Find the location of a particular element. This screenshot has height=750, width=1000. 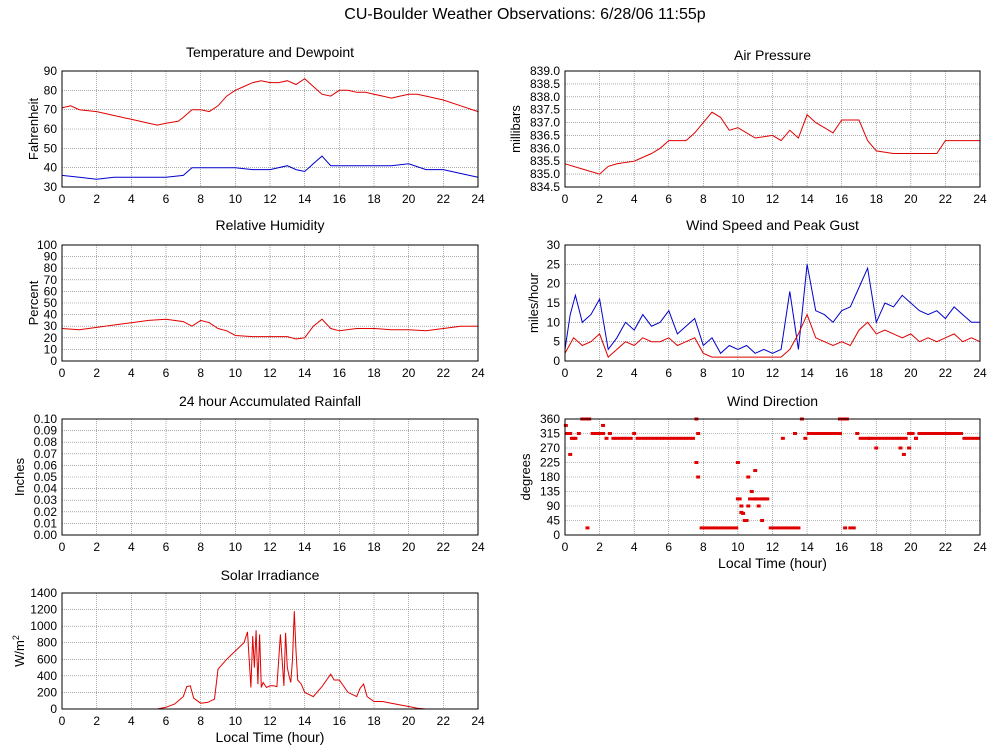

x-tick-label: 6 is located at coordinates (166, 721).